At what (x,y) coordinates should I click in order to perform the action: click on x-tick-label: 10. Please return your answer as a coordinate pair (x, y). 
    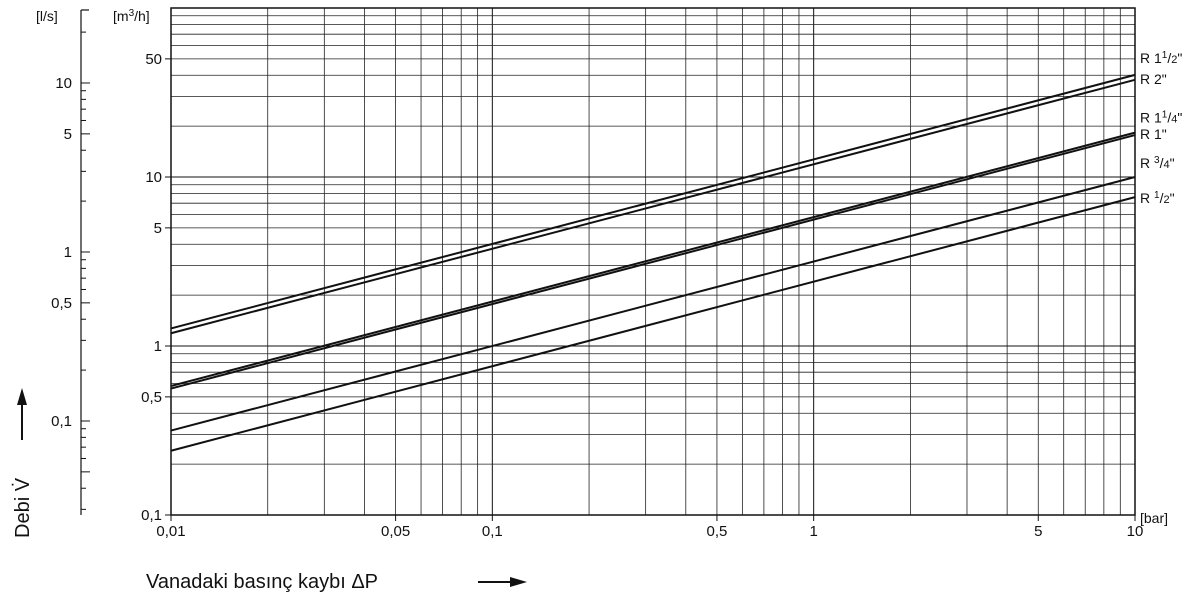
    Looking at the image, I should click on (1135, 531).